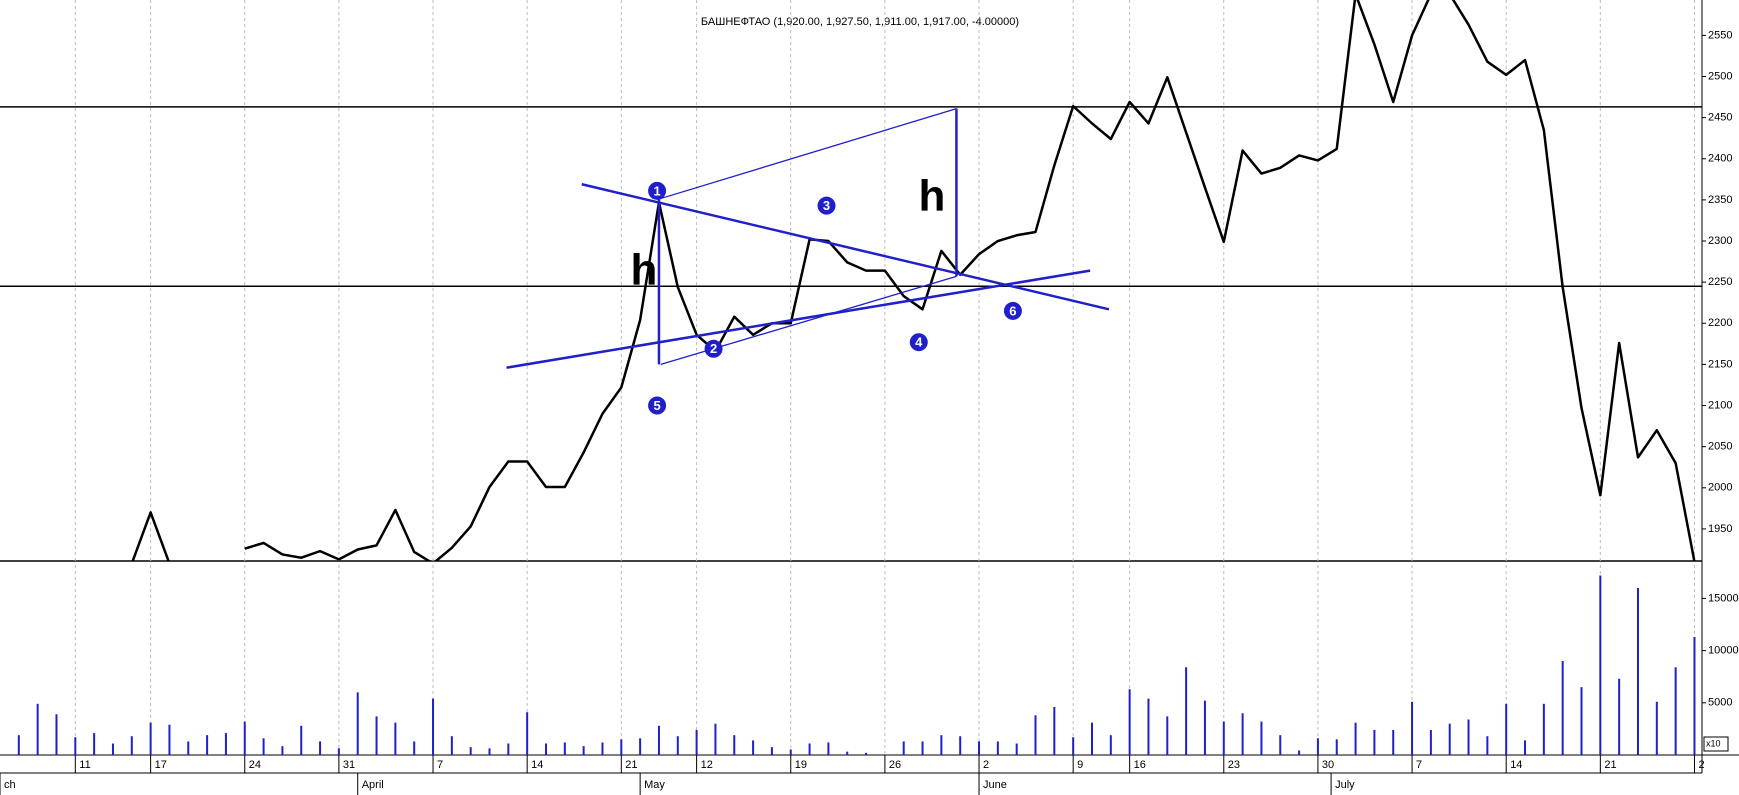 The image size is (1739, 795). I want to click on x-tick-label: 11, so click(84, 765).